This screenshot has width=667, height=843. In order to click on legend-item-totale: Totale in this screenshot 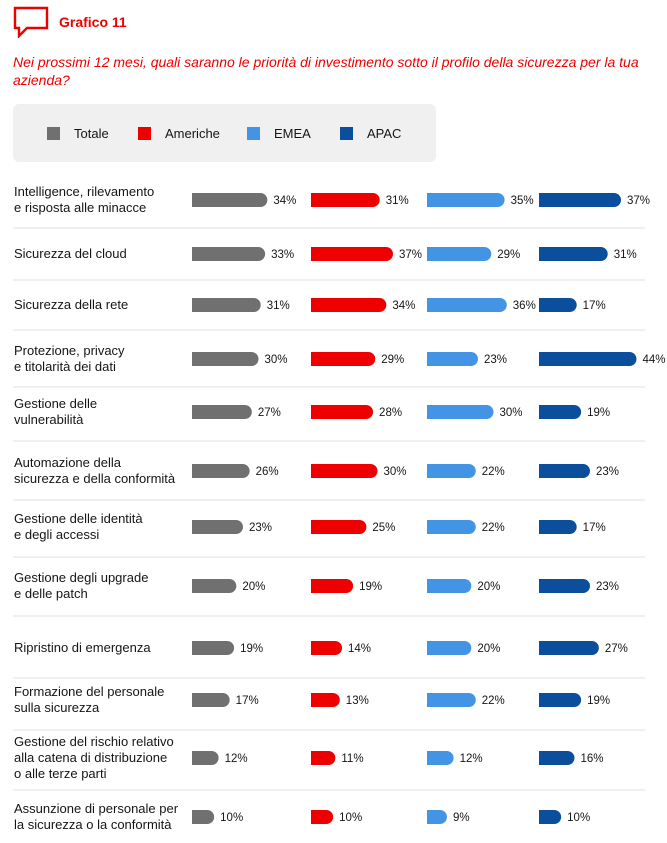, I will do `click(78, 133)`.